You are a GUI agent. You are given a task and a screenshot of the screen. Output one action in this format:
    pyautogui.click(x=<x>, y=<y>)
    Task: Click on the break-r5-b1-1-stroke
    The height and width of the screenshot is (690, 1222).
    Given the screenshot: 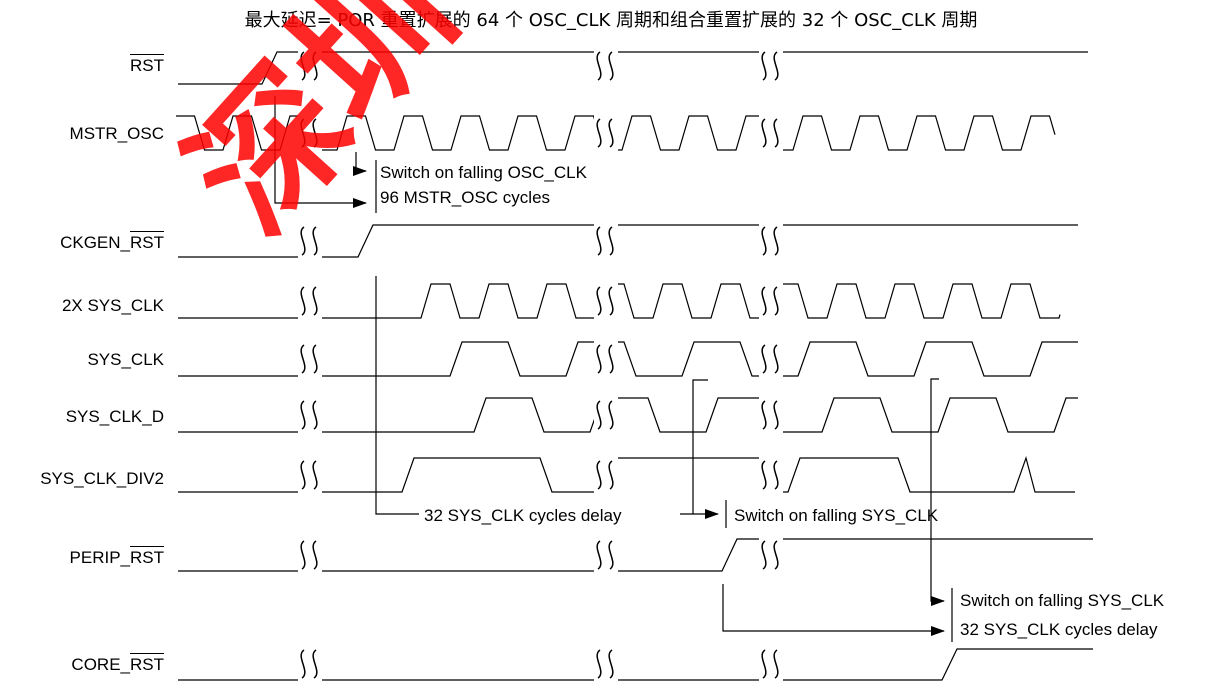 What is the action you would take?
    pyautogui.click(x=611, y=415)
    